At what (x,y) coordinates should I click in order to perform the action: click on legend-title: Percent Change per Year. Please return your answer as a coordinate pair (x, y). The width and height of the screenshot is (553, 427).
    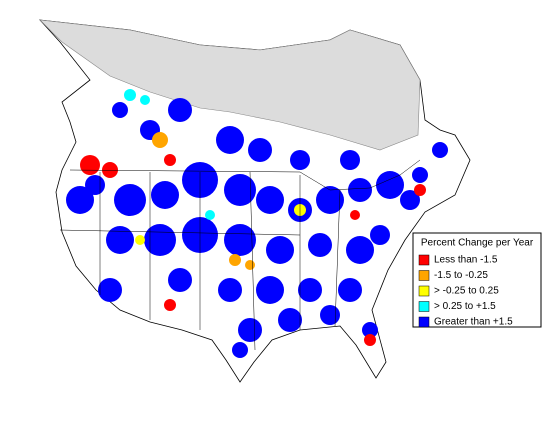
    Looking at the image, I should click on (477, 243).